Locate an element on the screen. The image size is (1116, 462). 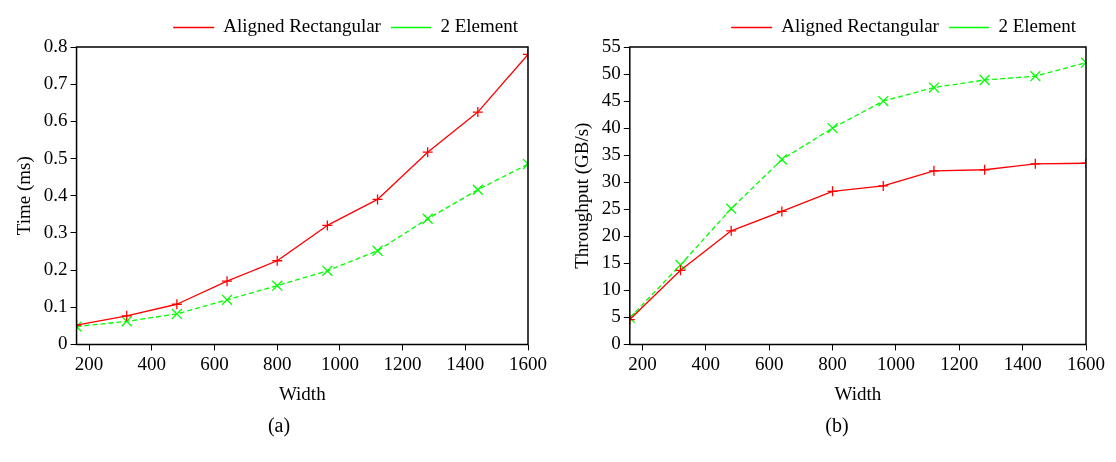
y-tick-label: 55 is located at coordinates (611, 45).